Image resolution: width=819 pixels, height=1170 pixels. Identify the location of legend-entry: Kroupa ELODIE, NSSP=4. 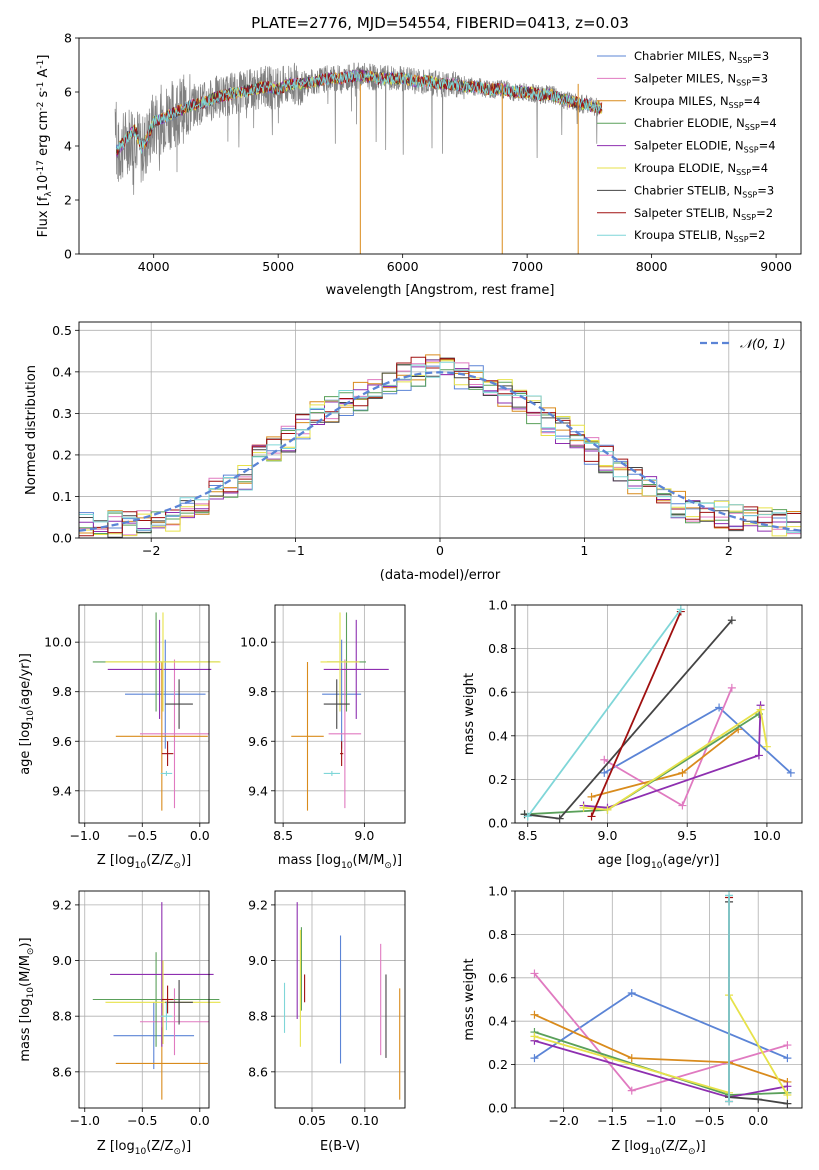
(701, 169).